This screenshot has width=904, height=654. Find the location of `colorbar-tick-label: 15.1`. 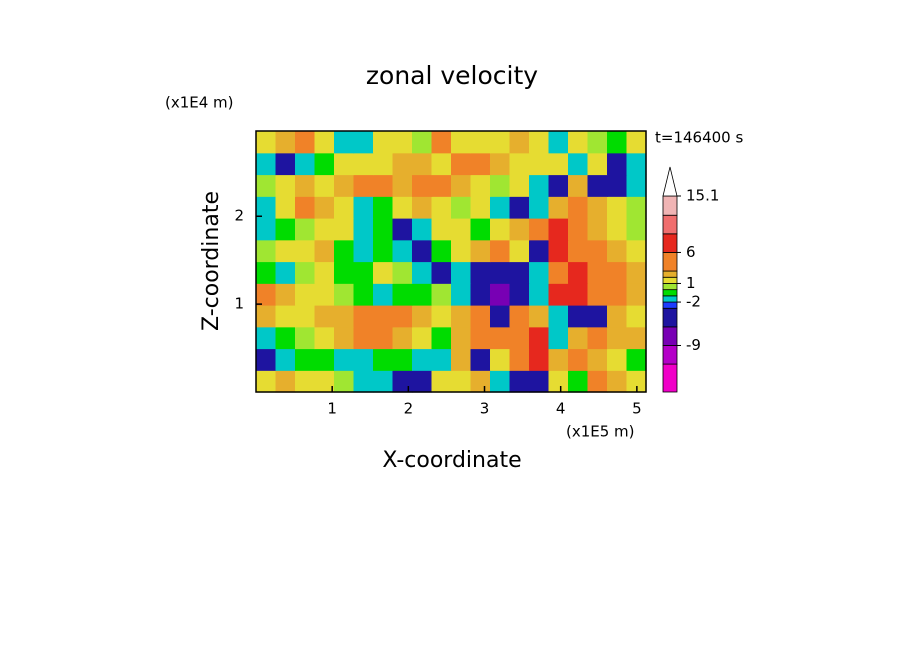

colorbar-tick-label: 15.1 is located at coordinates (702, 196).